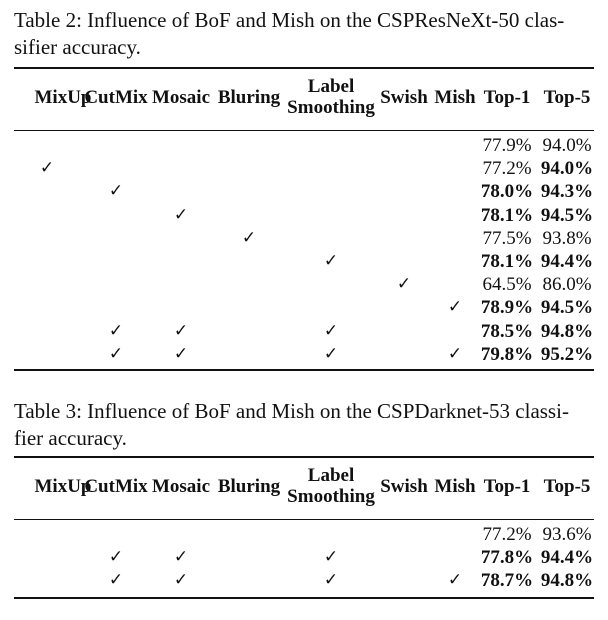  What do you see at coordinates (304, 457) in the screenshot?
I see `table-3-top-rule` at bounding box center [304, 457].